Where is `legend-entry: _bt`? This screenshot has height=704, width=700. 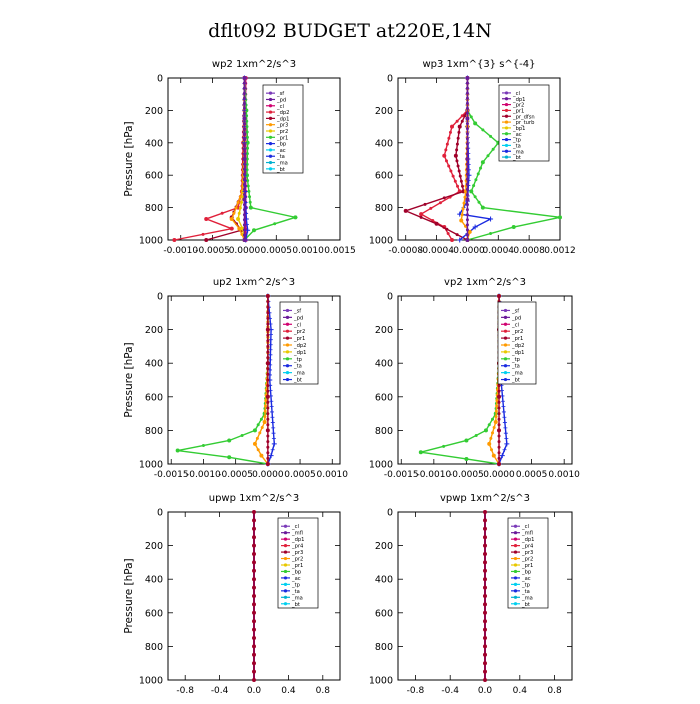 legend-entry: _bt is located at coordinates (525, 605).